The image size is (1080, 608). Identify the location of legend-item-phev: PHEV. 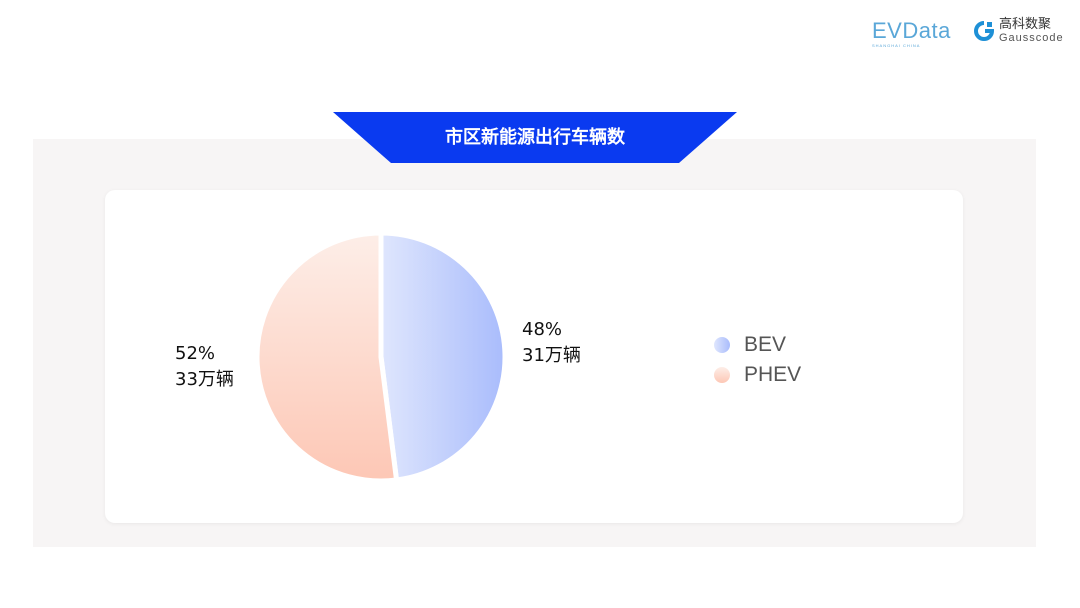
(757, 375).